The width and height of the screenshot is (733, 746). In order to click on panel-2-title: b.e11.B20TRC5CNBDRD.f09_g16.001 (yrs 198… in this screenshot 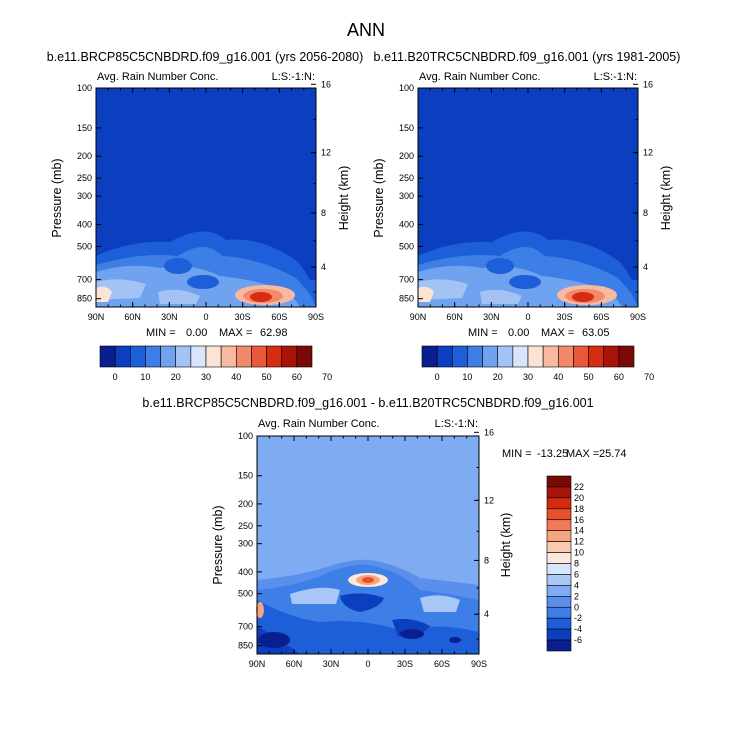, I will do `click(527, 57)`.